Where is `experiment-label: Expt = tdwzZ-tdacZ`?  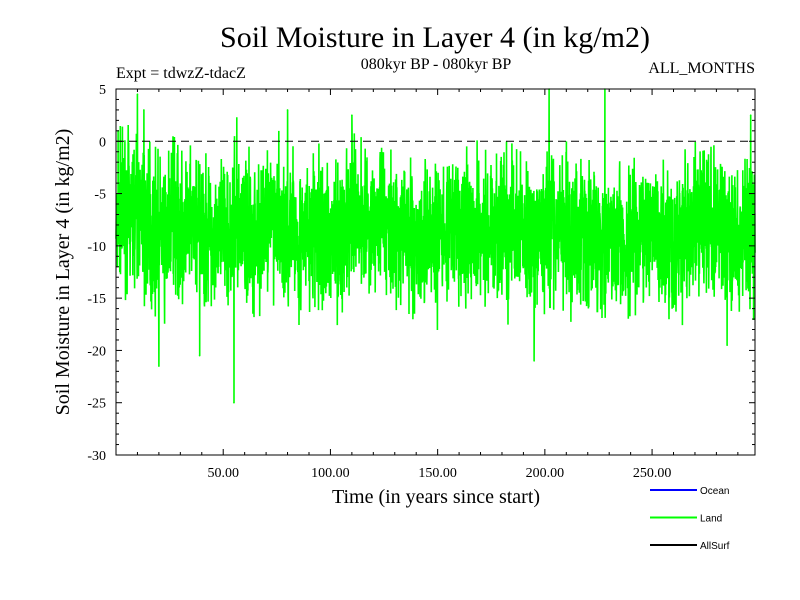 experiment-label: Expt = tdwzZ-tdacZ is located at coordinates (181, 73).